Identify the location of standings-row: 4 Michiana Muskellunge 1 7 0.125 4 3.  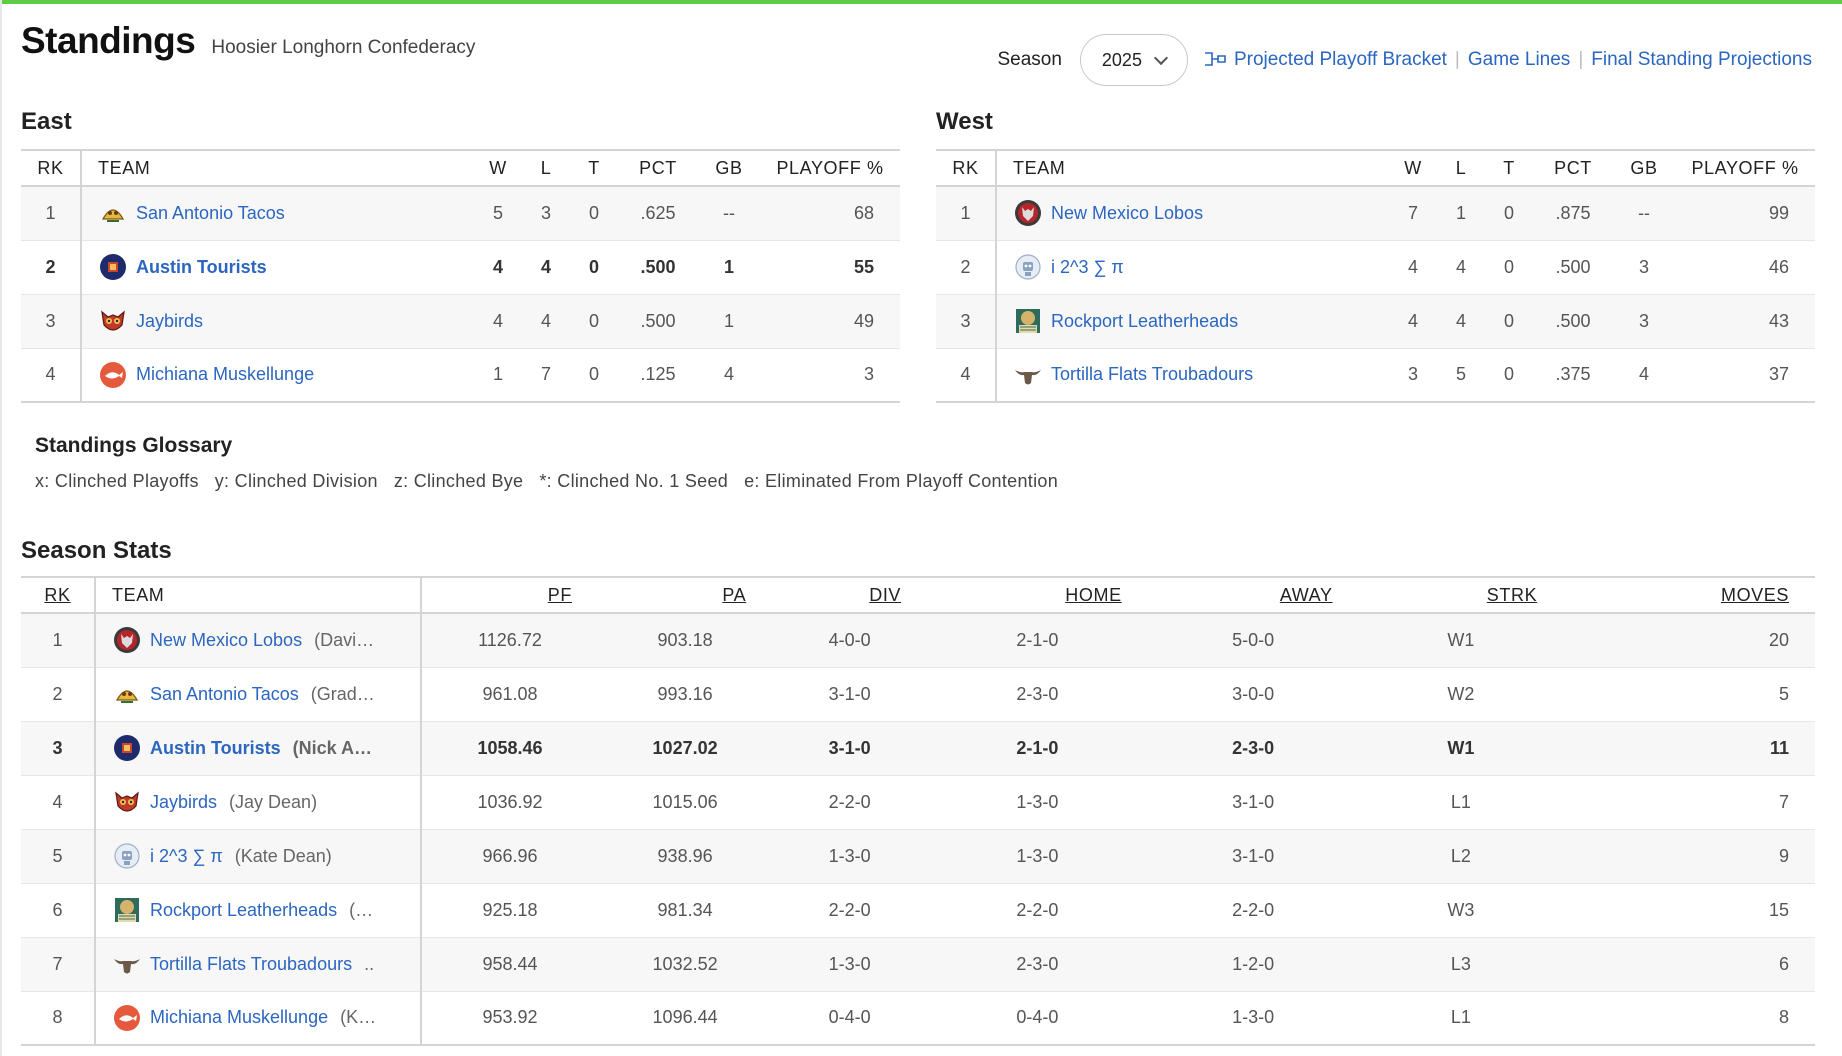
(460, 375).